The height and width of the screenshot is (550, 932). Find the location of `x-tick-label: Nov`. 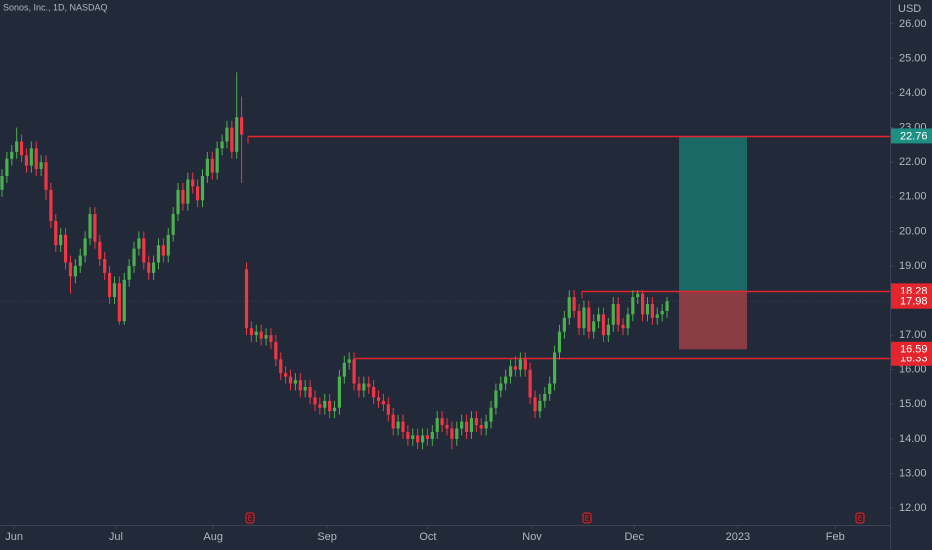

x-tick-label: Nov is located at coordinates (532, 537).